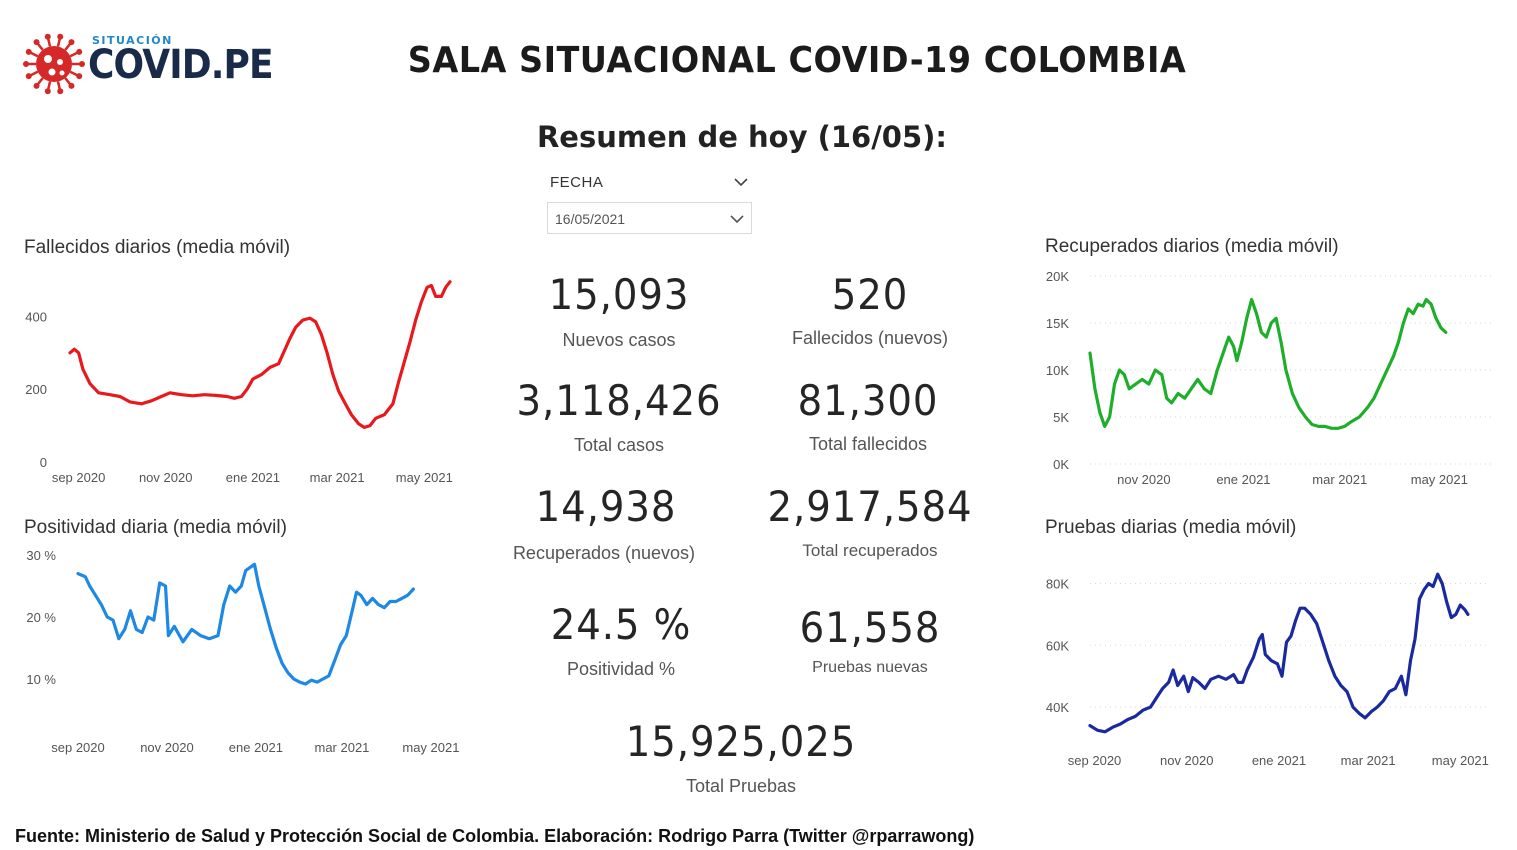  What do you see at coordinates (1057, 707) in the screenshot?
I see `y-tick-label: 40K` at bounding box center [1057, 707].